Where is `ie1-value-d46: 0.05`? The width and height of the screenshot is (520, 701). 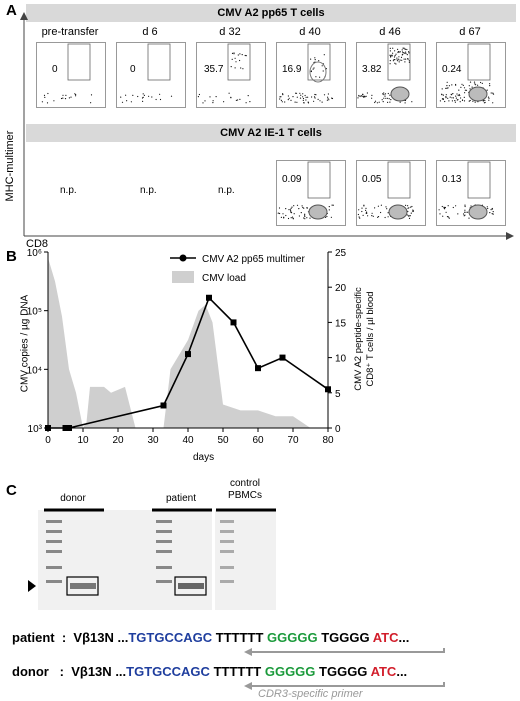
ie1-value-d46: 0.05 is located at coordinates (372, 179).